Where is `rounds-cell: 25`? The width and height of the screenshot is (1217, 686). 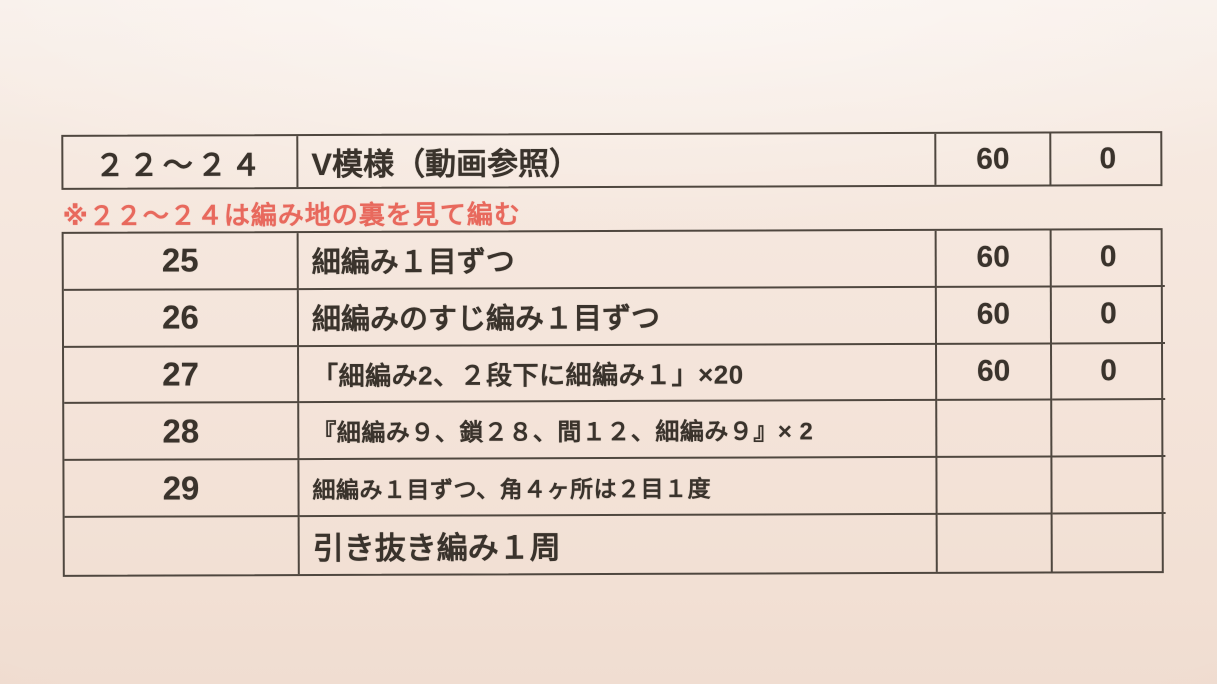 rounds-cell: 25 is located at coordinates (181, 262).